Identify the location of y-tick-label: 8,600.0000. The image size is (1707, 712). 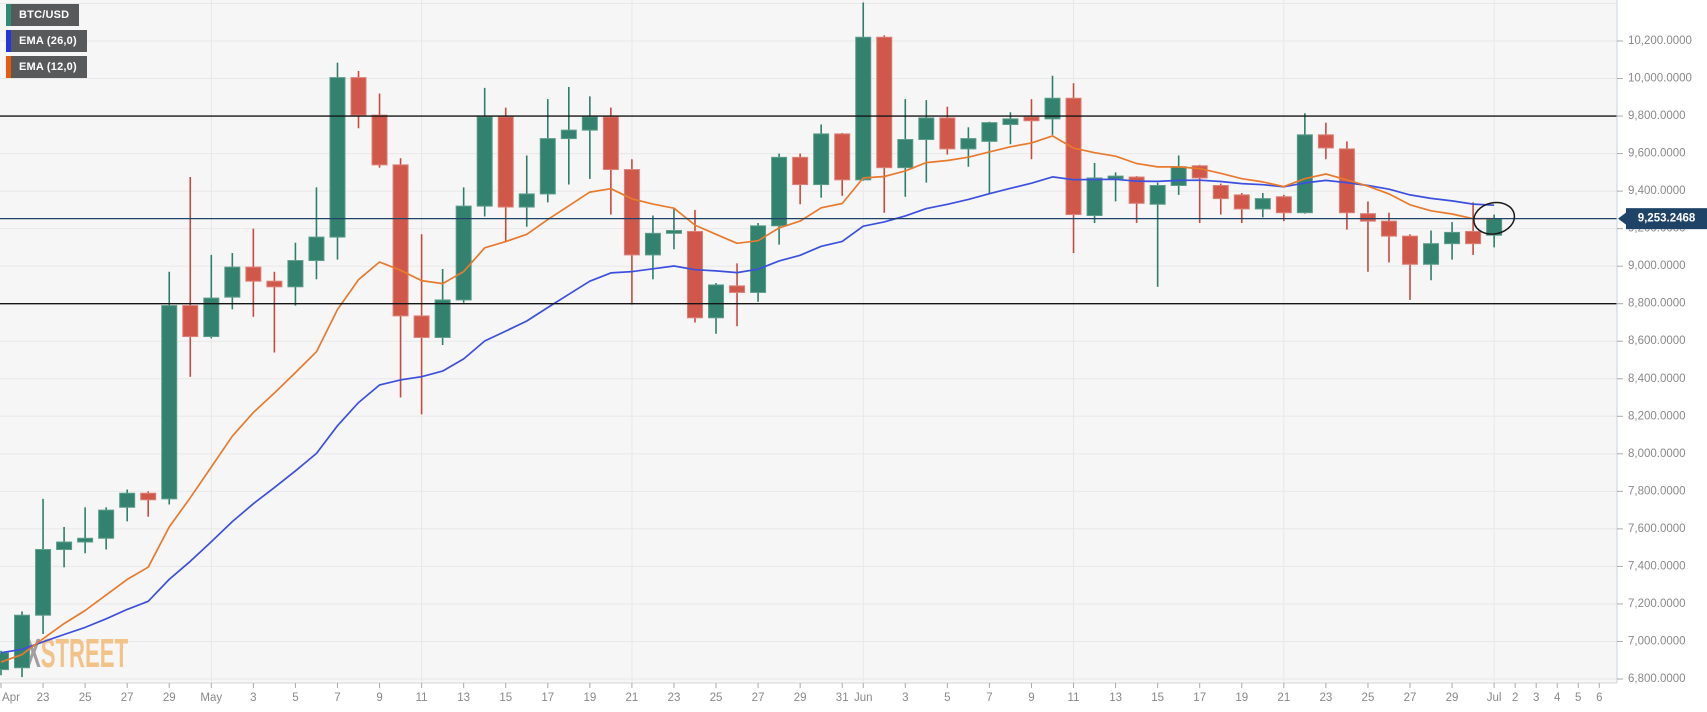
(1657, 341).